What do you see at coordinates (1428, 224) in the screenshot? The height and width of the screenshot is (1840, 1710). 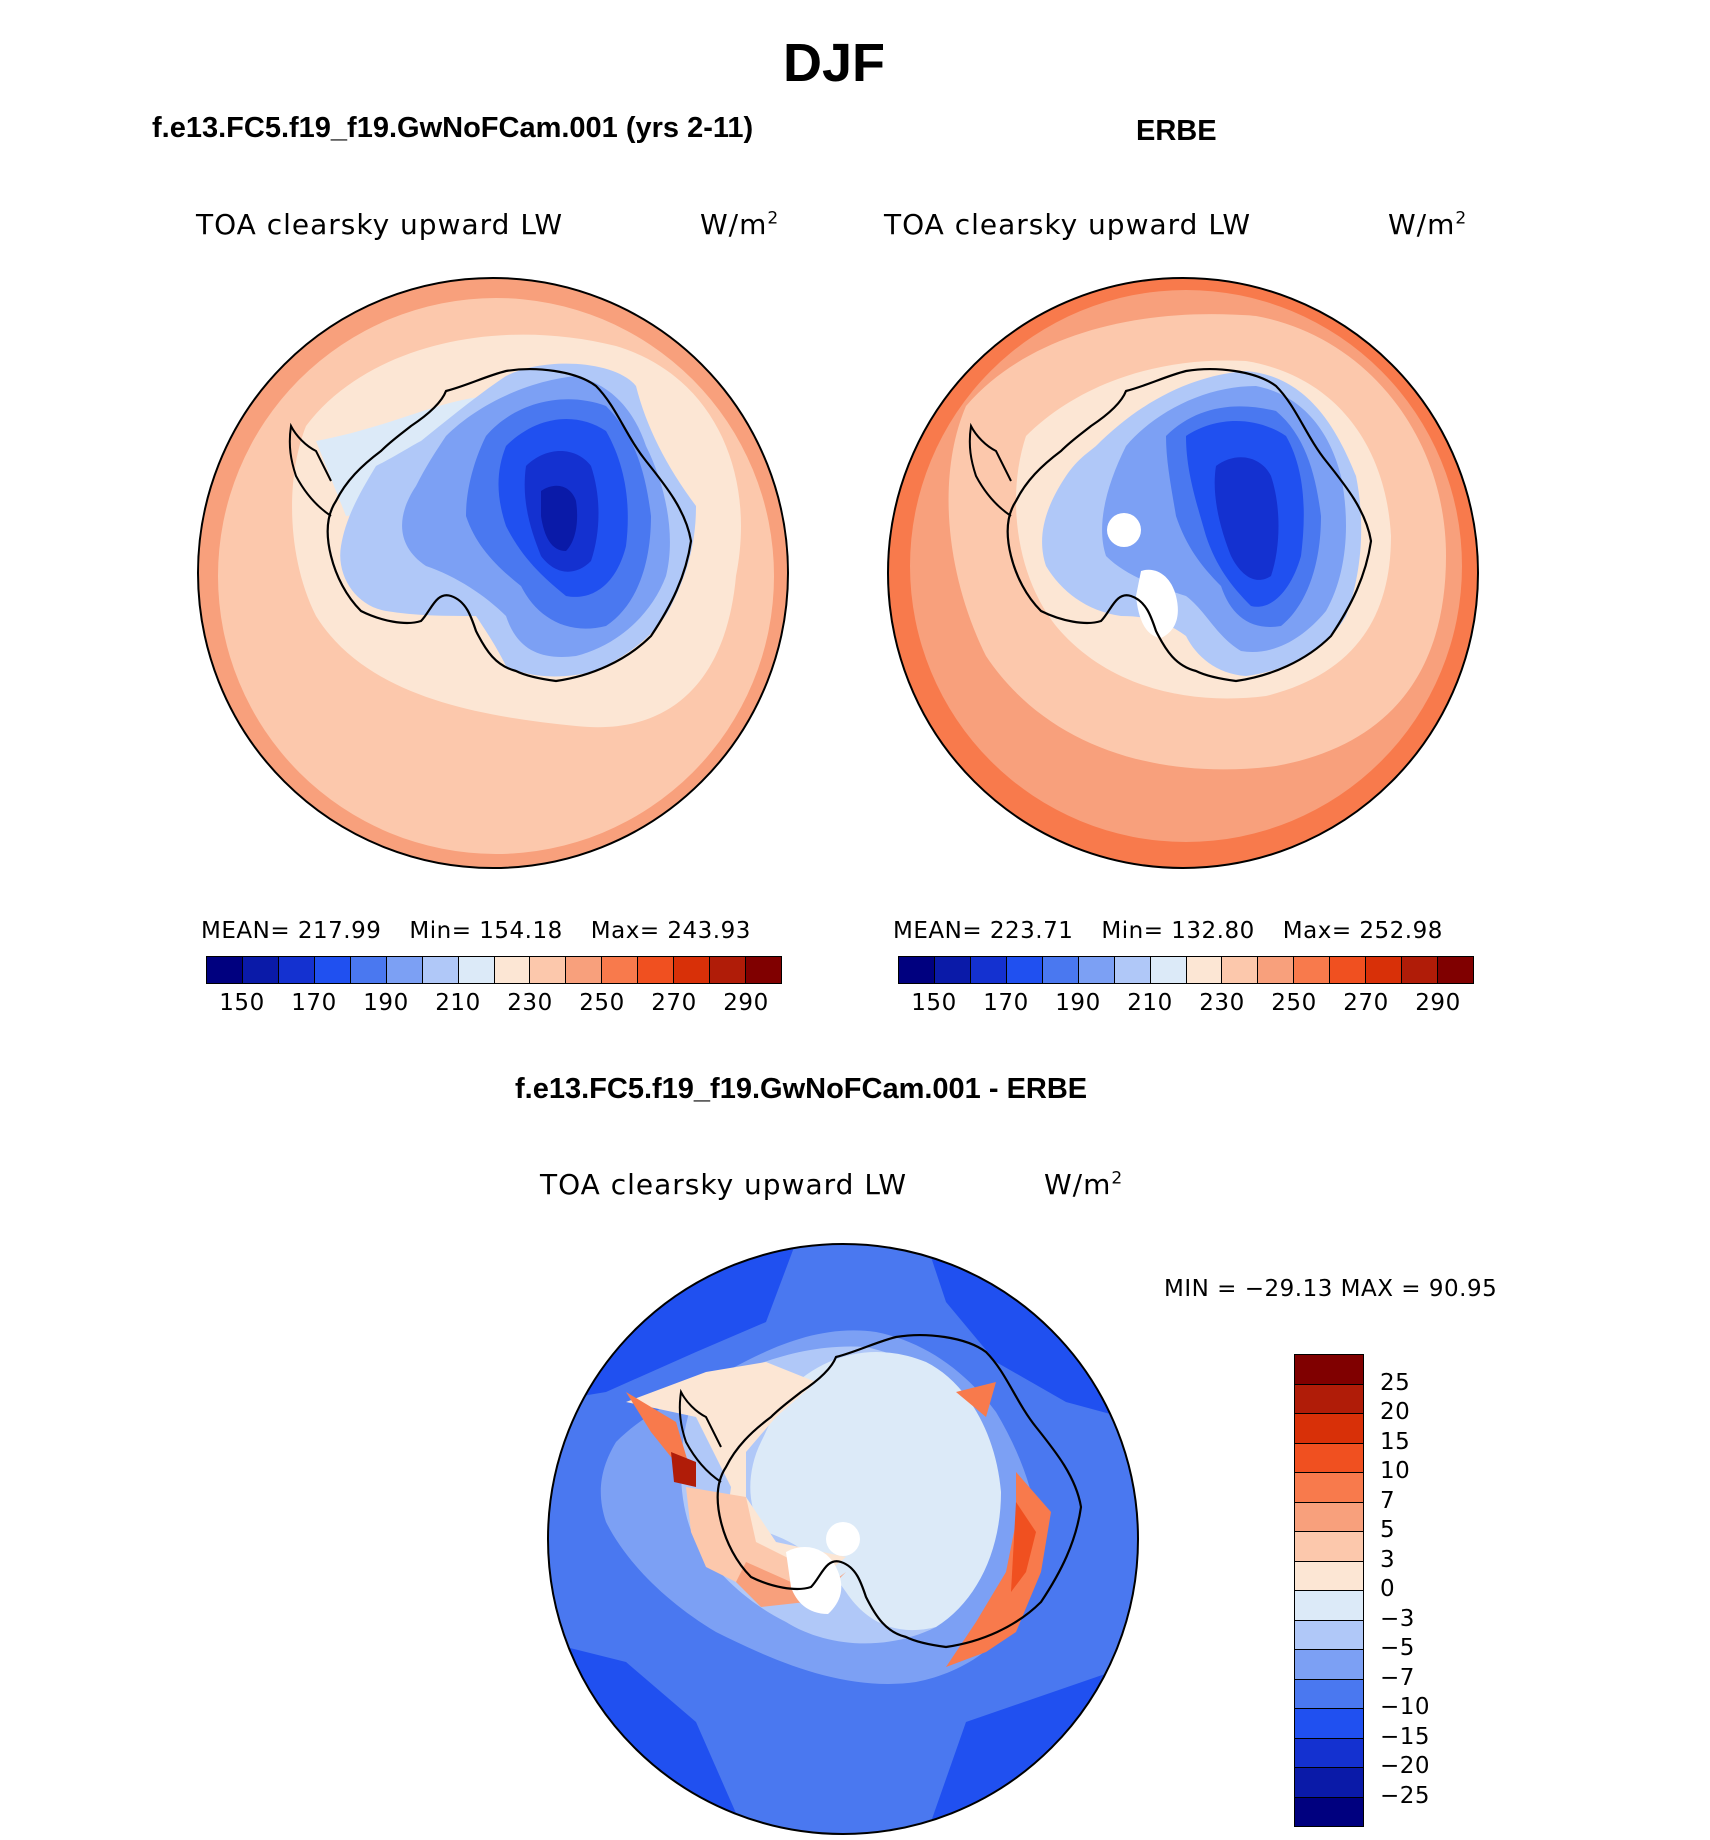 I see `units-label-obs: W/m2` at bounding box center [1428, 224].